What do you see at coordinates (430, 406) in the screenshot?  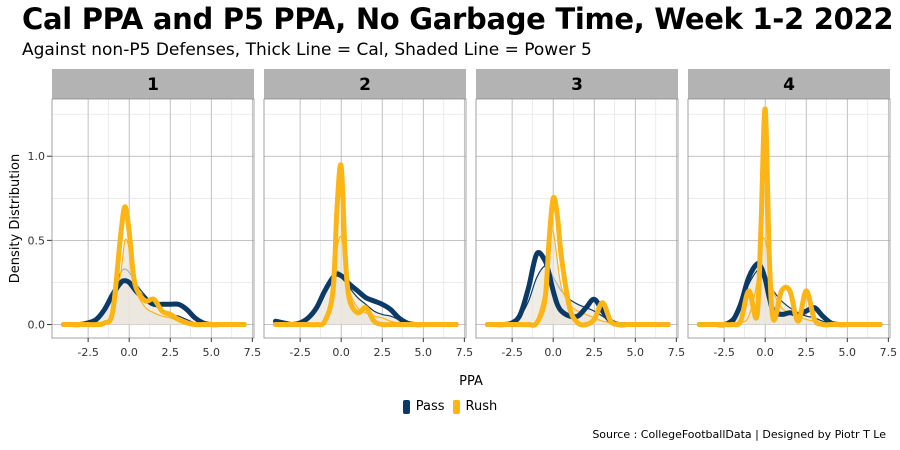 I see `legend-label-pass: Pass` at bounding box center [430, 406].